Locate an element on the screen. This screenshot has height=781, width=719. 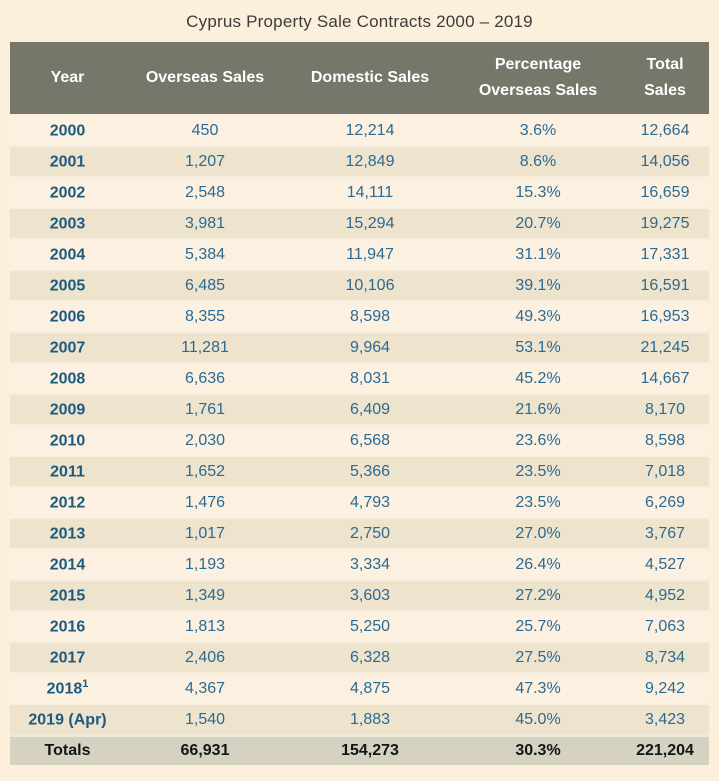
year-cell: 2017 is located at coordinates (67, 657).